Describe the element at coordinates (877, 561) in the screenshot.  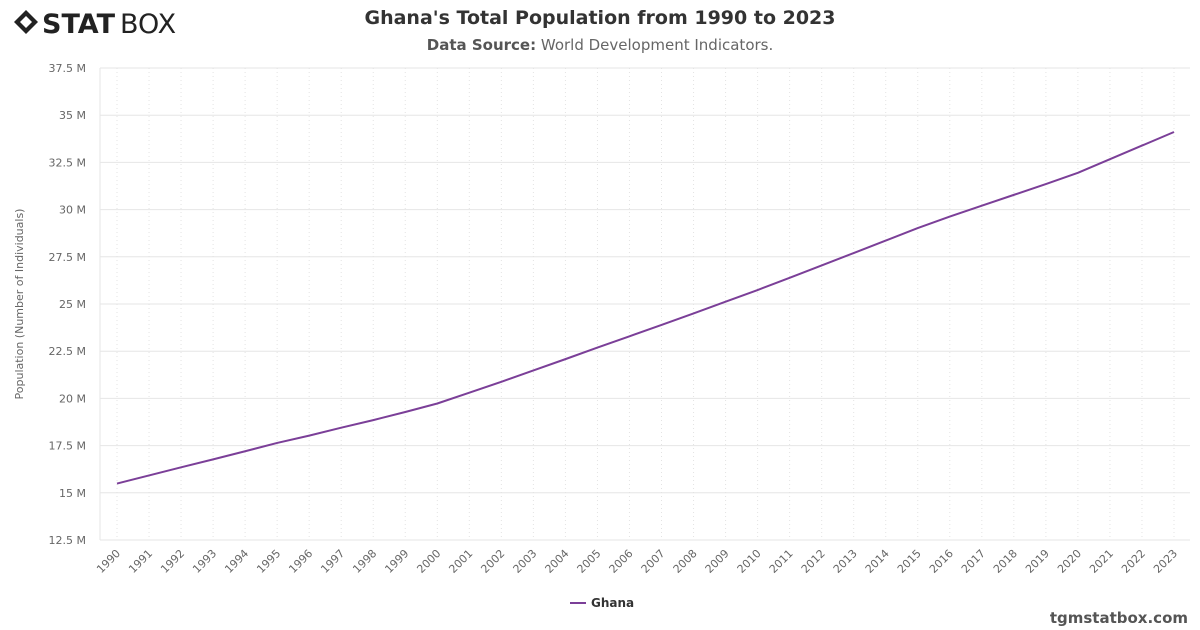
I see `x-tick-label: 2014` at that location.